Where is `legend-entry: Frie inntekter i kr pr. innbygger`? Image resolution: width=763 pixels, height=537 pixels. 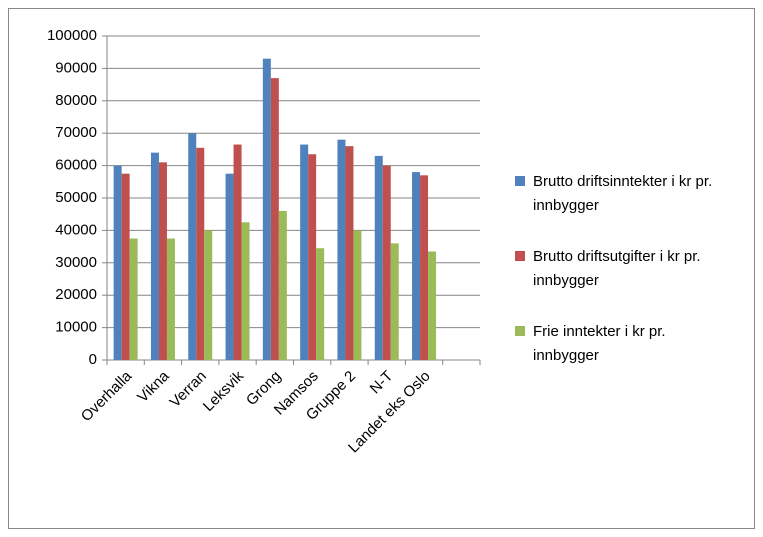
legend-entry: Frie inntekter i kr pr. innbygger is located at coordinates (624, 344).